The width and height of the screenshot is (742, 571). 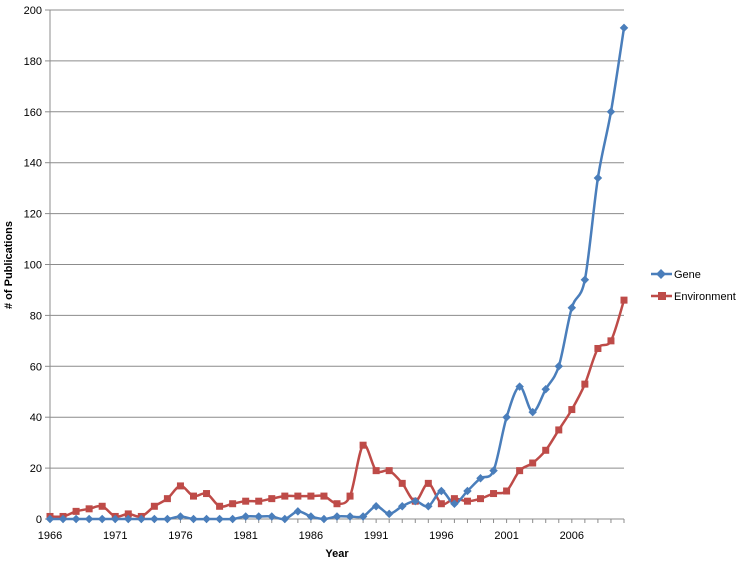 I want to click on data-point-gene-1968, so click(x=76, y=519).